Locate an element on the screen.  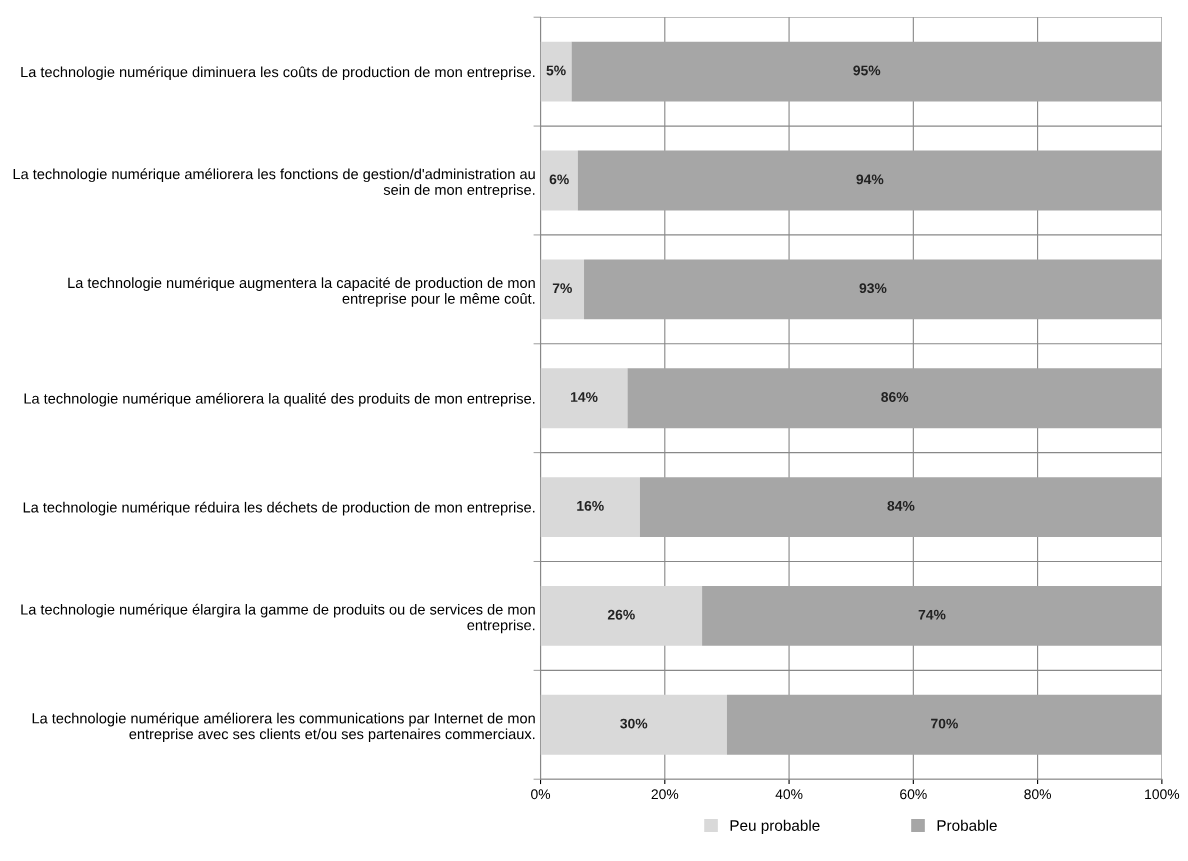
data-label: 26% is located at coordinates (621, 614).